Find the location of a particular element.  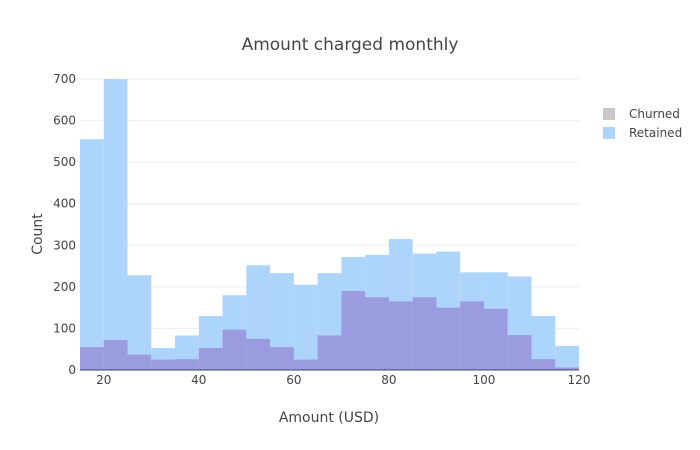

x-axis-title: Amount (USD) is located at coordinates (329, 418).